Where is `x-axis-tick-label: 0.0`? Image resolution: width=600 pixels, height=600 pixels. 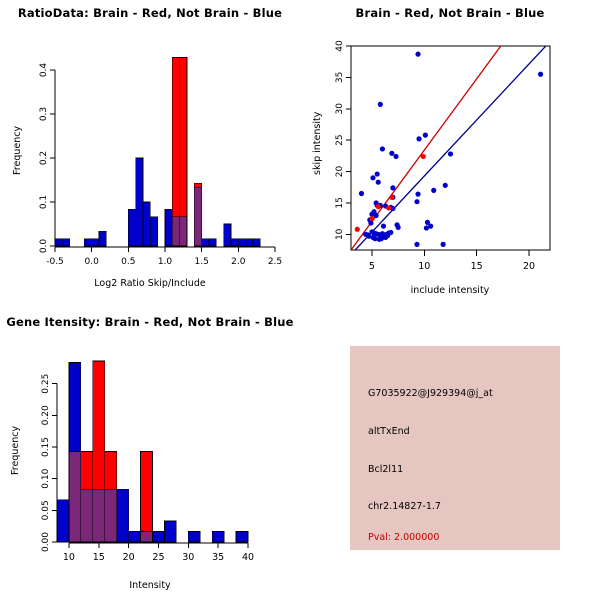 x-axis-tick-label: 0.0 is located at coordinates (92, 262).